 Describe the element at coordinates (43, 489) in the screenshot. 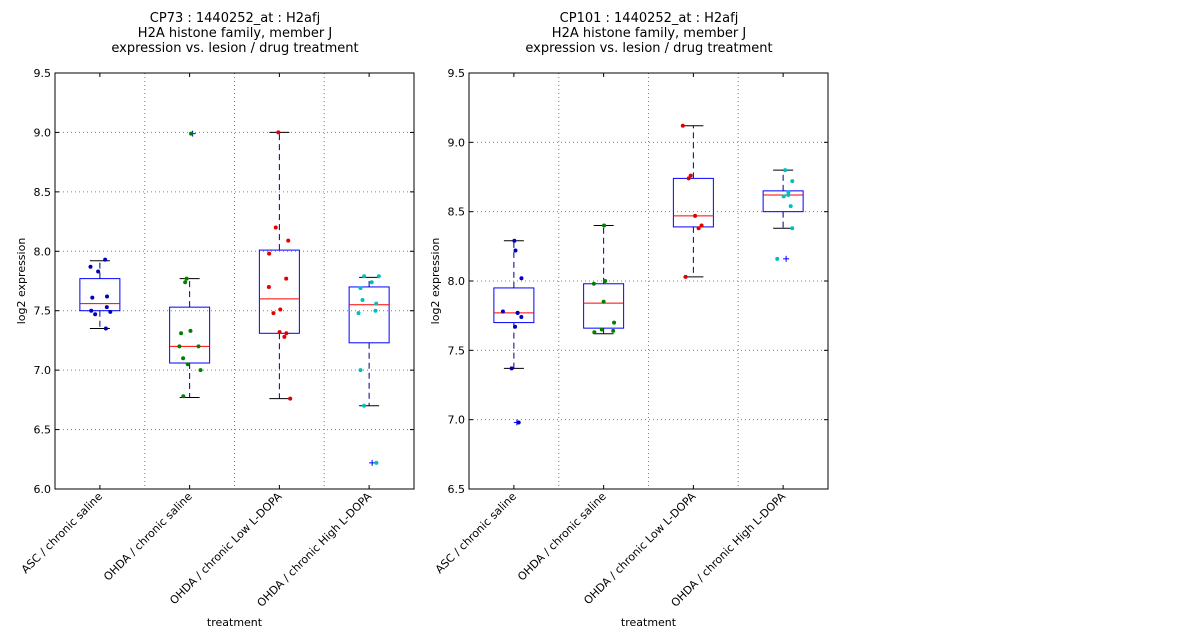

I see `y-tick-label: 6.0` at that location.